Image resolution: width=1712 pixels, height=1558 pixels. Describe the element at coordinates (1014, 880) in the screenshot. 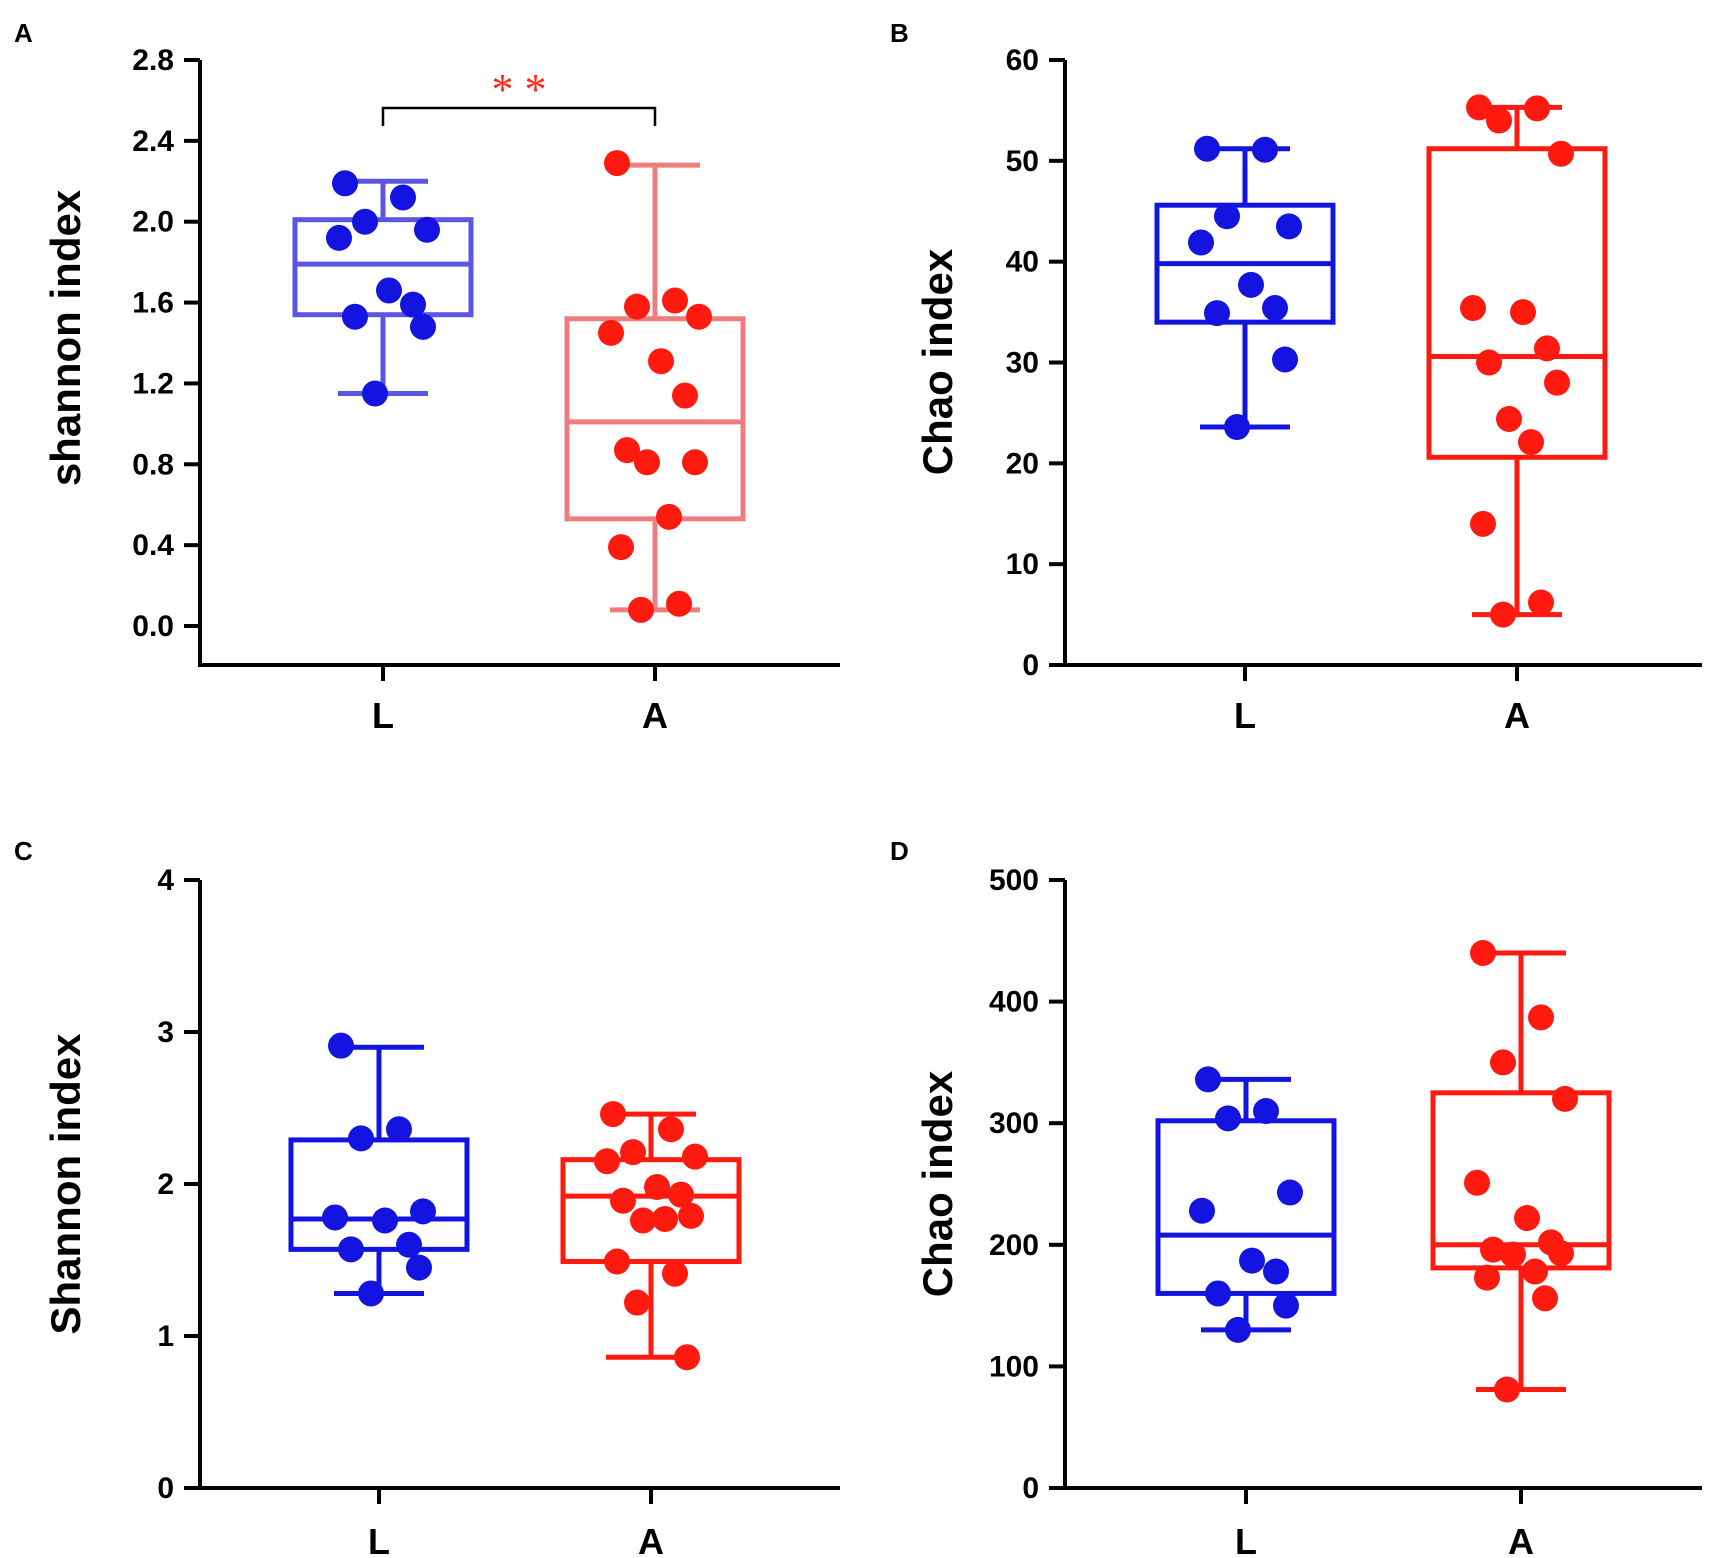

I see `y-tick-label: 500` at that location.